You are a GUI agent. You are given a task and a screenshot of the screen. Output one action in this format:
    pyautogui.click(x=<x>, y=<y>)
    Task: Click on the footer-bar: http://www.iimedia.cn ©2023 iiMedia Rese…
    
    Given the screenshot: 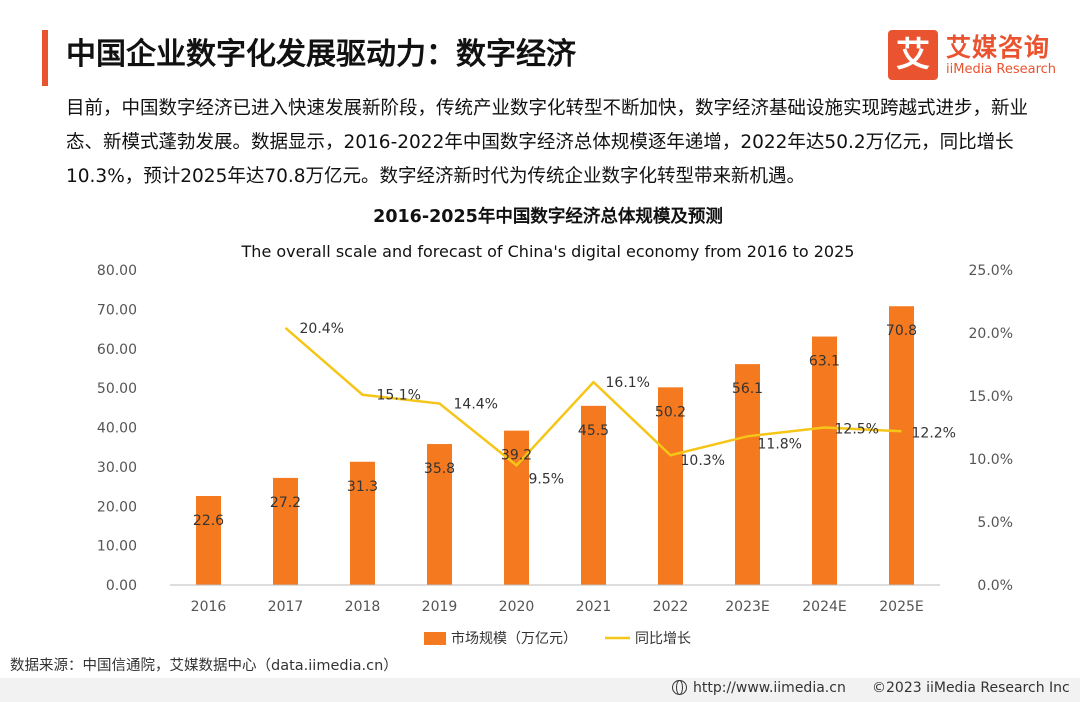 What is the action you would take?
    pyautogui.click(x=540, y=690)
    